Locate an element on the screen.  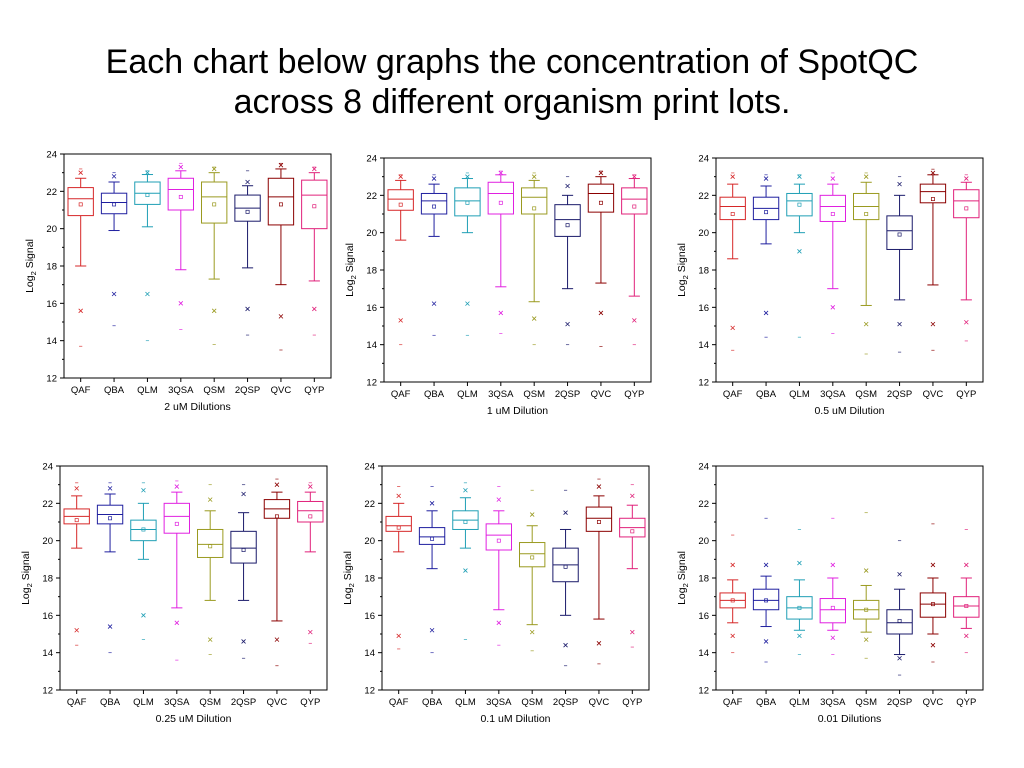
x-tick-label: QVC is located at coordinates (599, 702).